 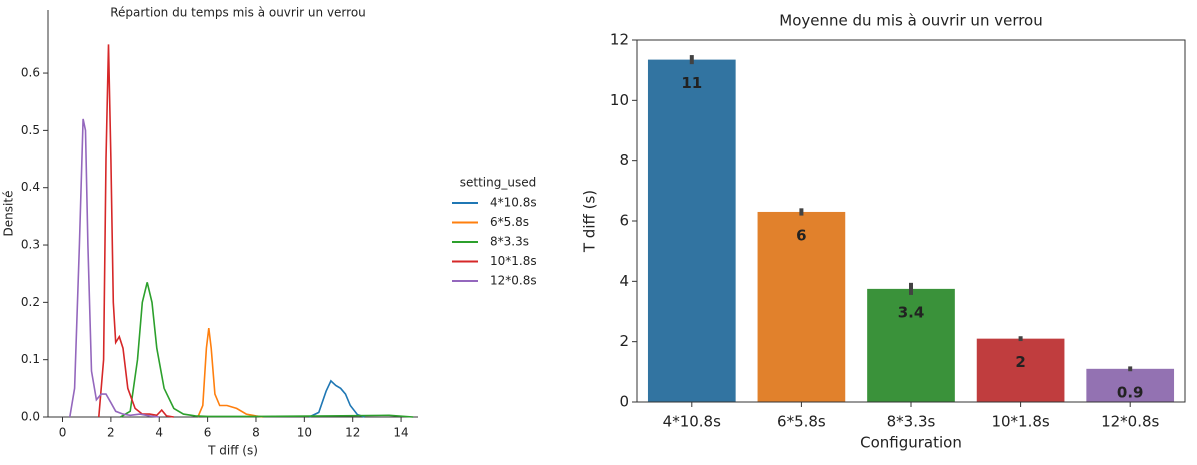 I want to click on x-tick-label: 8*3.3s, so click(x=911, y=422).